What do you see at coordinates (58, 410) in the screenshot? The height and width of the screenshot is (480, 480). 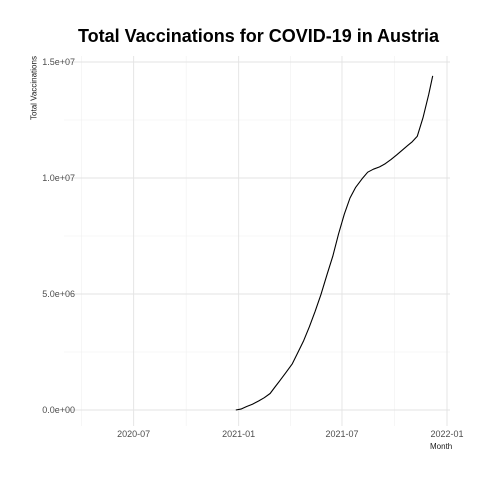 I see `y-tick-label: 0.0e+00` at bounding box center [58, 410].